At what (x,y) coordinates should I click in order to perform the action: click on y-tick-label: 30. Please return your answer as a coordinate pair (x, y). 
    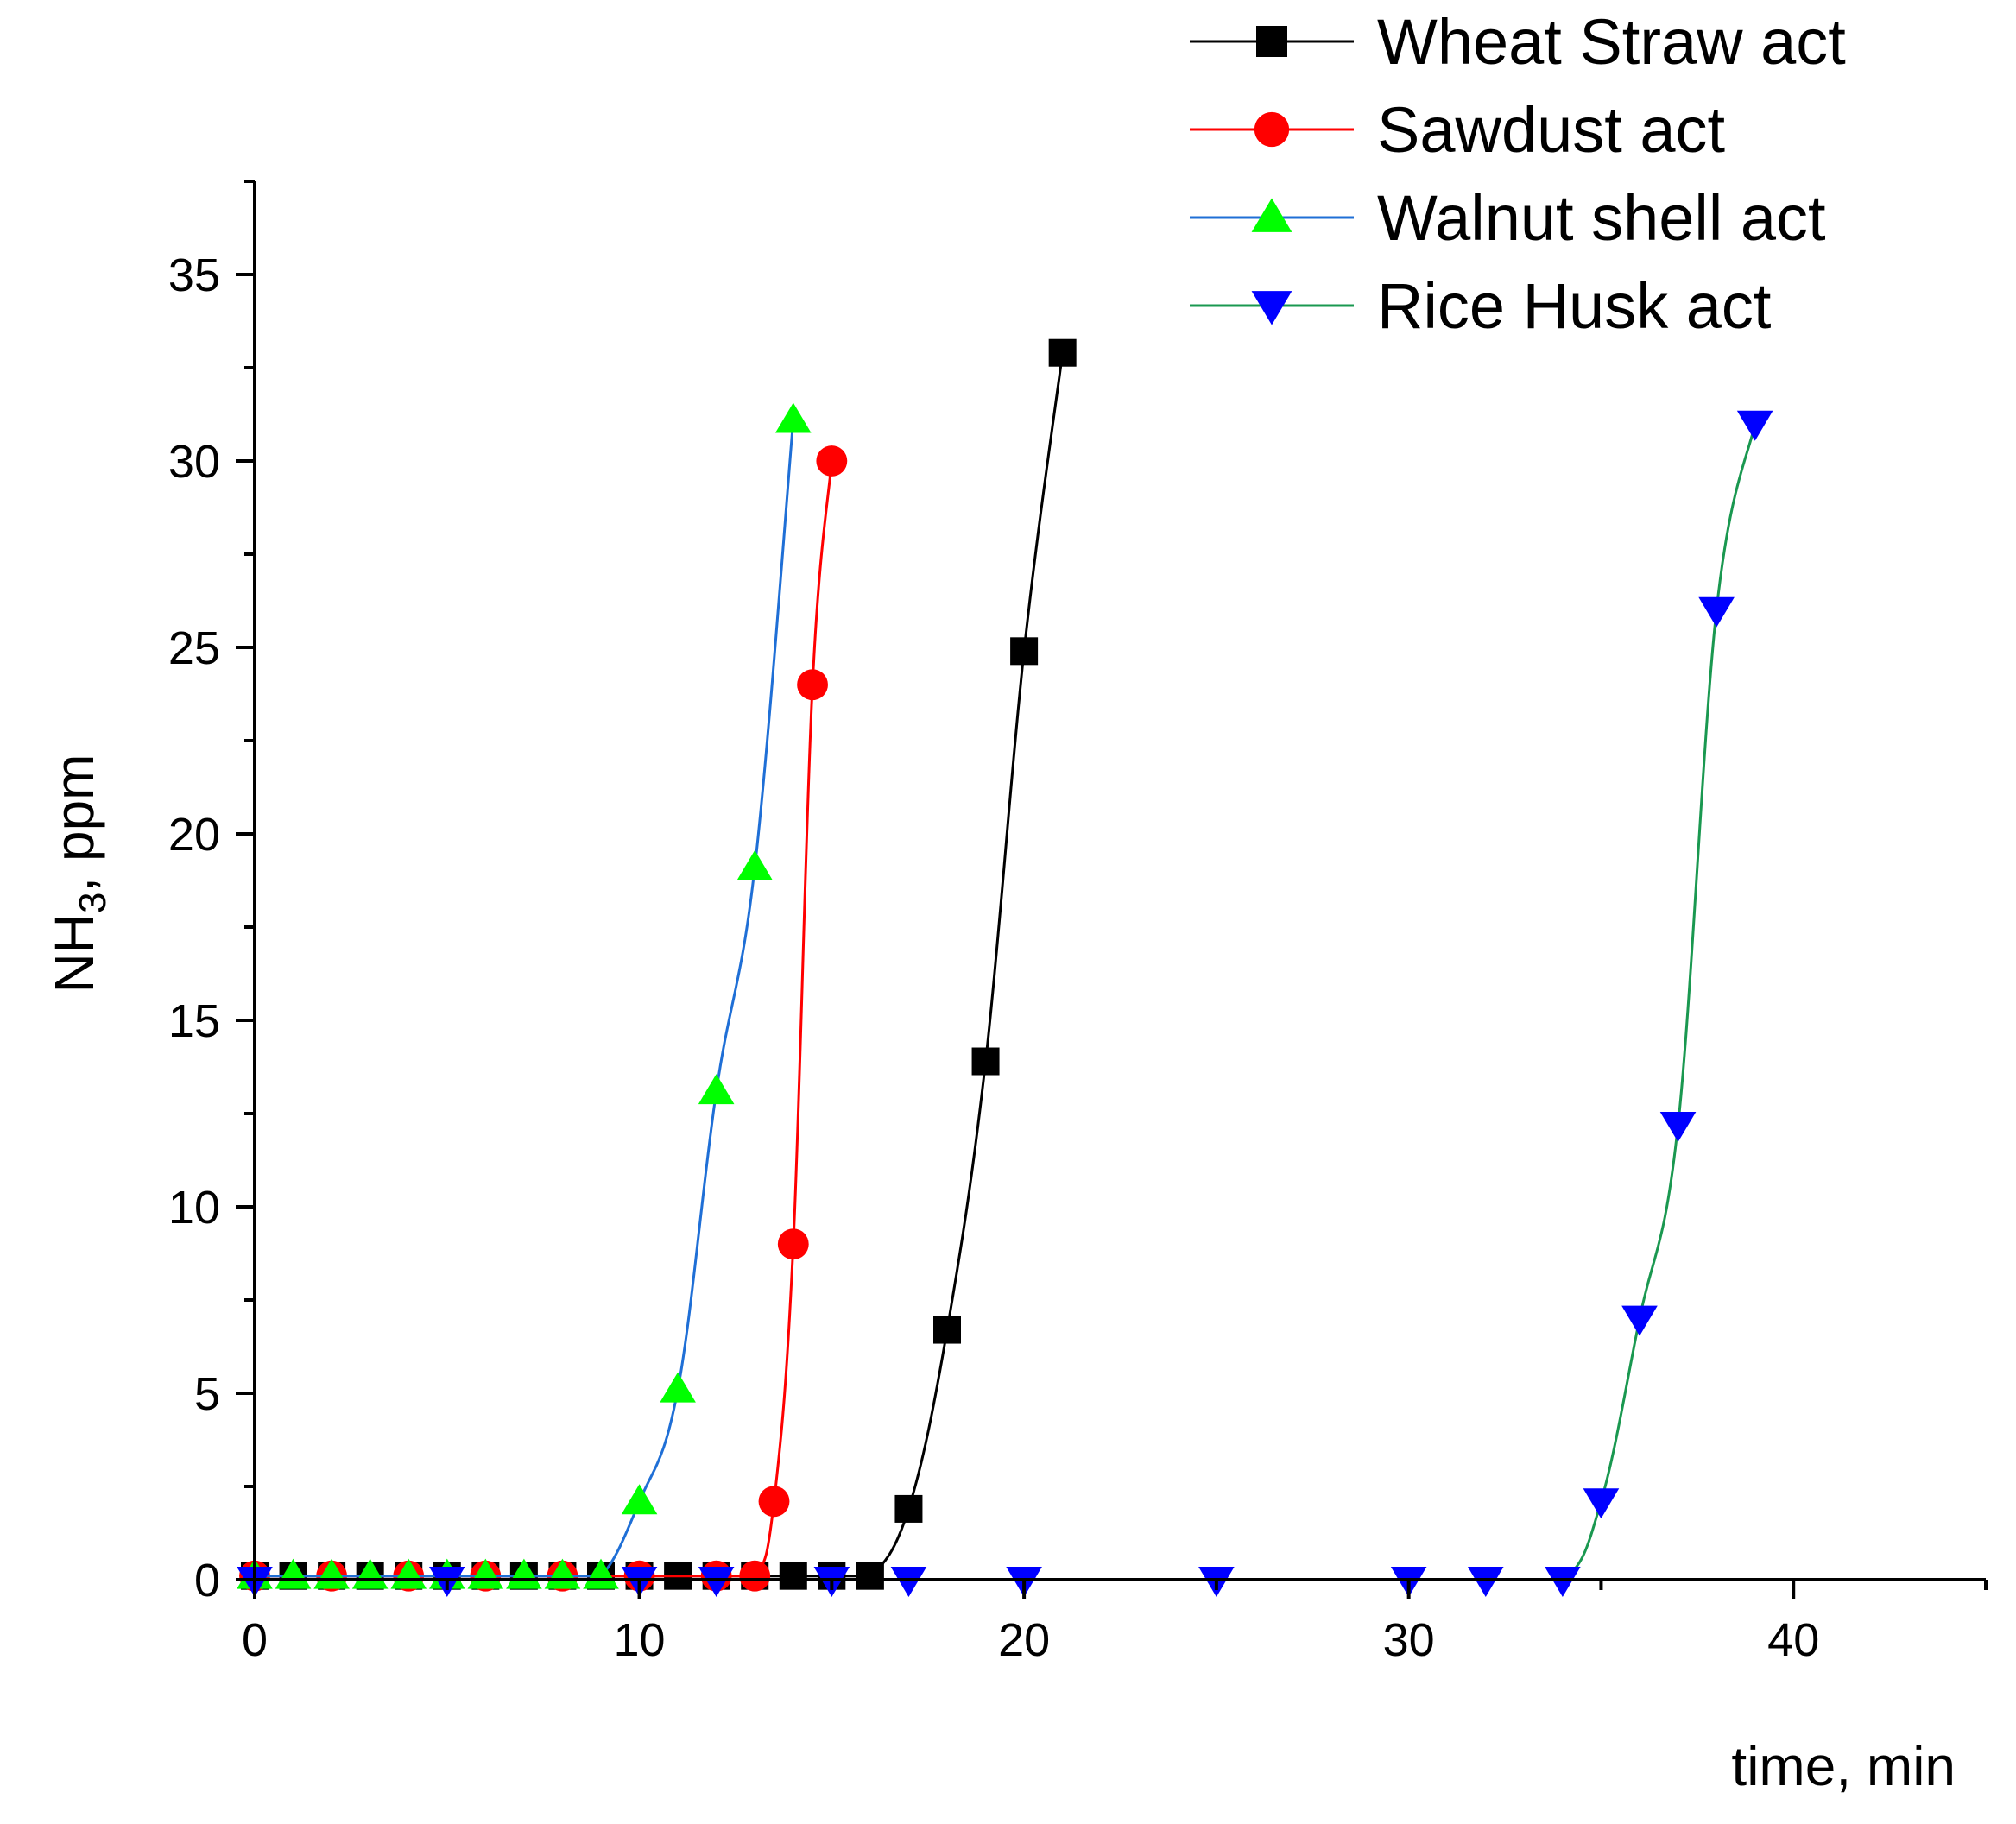
    Looking at the image, I should click on (194, 462).